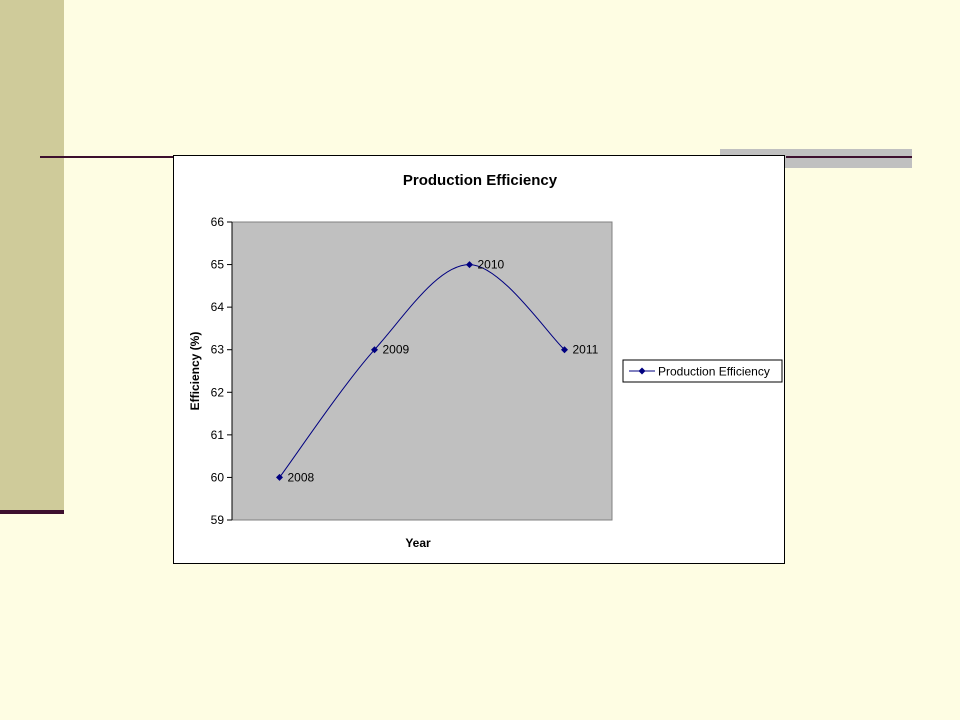 This screenshot has width=960, height=720. Describe the element at coordinates (107, 157) in the screenshot. I see `header-rule-left` at that location.